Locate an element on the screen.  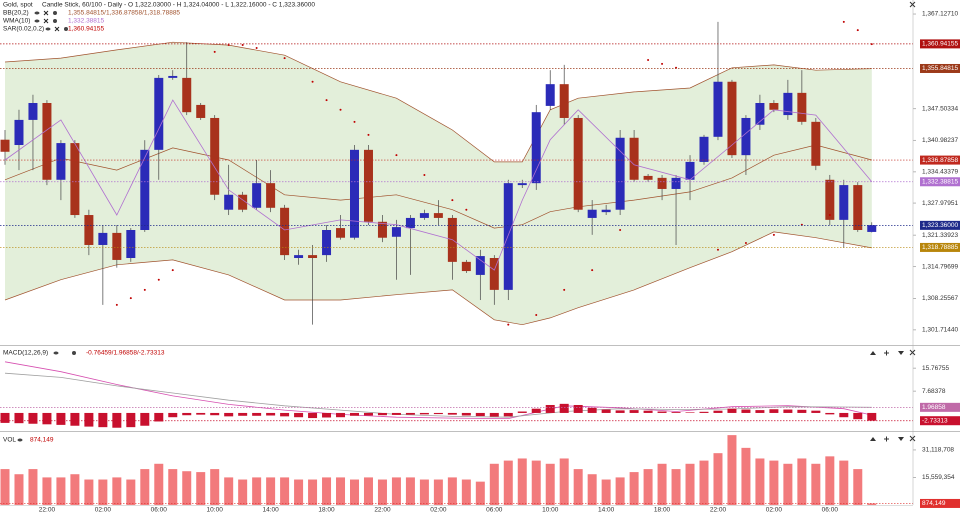
panel-buttons is located at coordinates (893, 221).